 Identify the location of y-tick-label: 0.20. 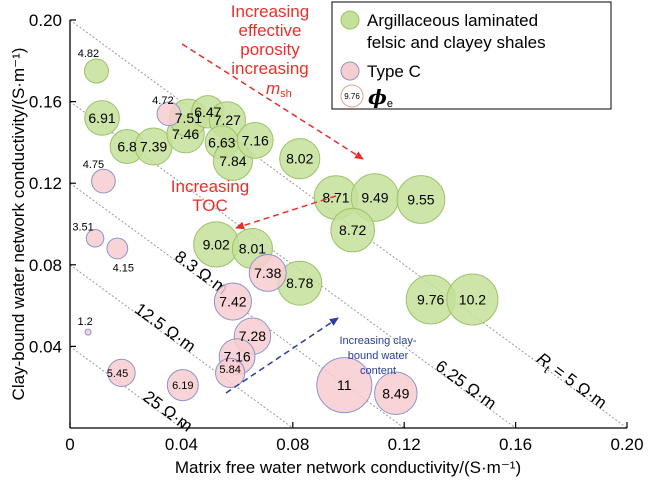
(45, 20).